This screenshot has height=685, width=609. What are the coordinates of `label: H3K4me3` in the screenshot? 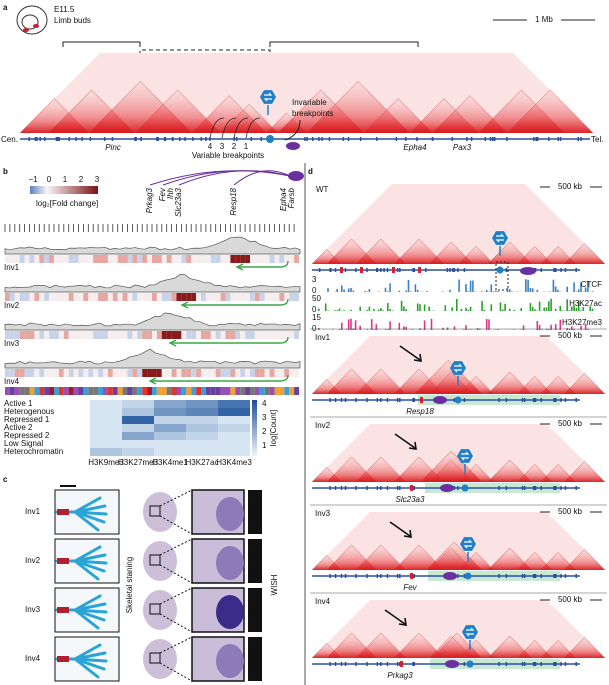 It's located at (234, 462).